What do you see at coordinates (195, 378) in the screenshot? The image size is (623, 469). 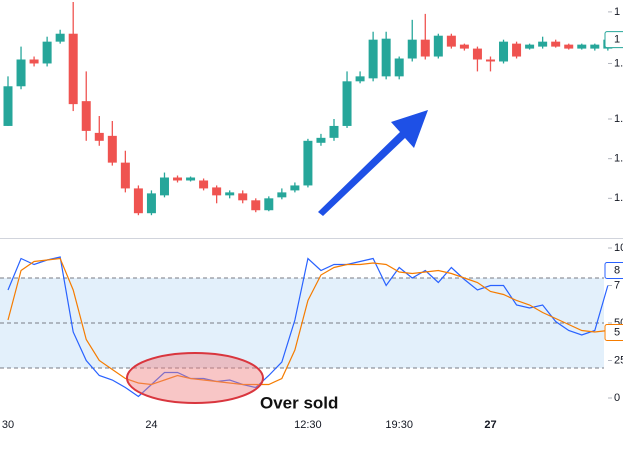 I see `oversold-ellipse` at bounding box center [195, 378].